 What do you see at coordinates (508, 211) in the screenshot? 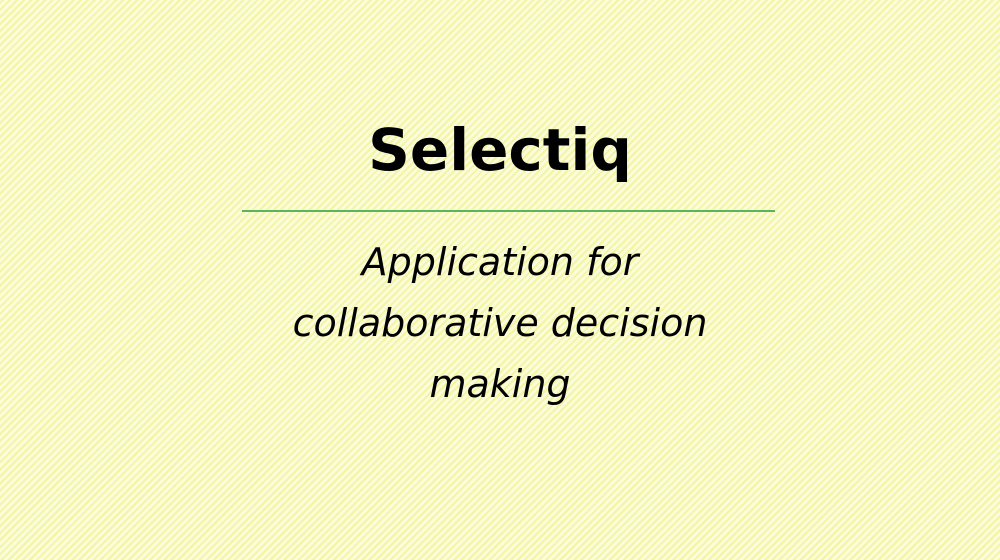
I see `title-divider` at bounding box center [508, 211].